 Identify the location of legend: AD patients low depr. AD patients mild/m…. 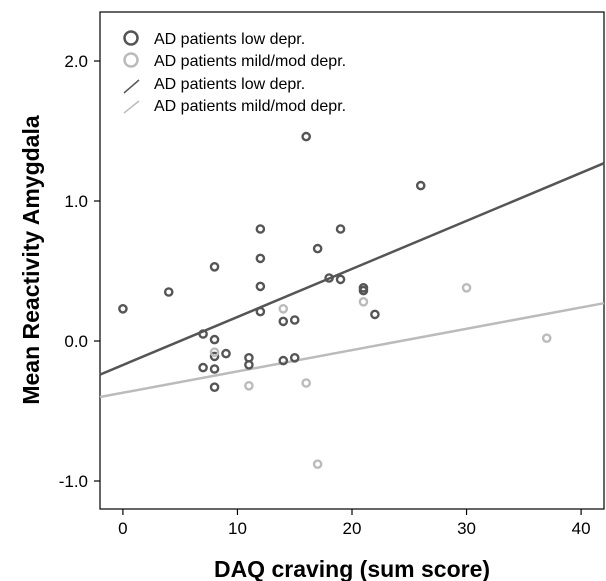
(234, 72).